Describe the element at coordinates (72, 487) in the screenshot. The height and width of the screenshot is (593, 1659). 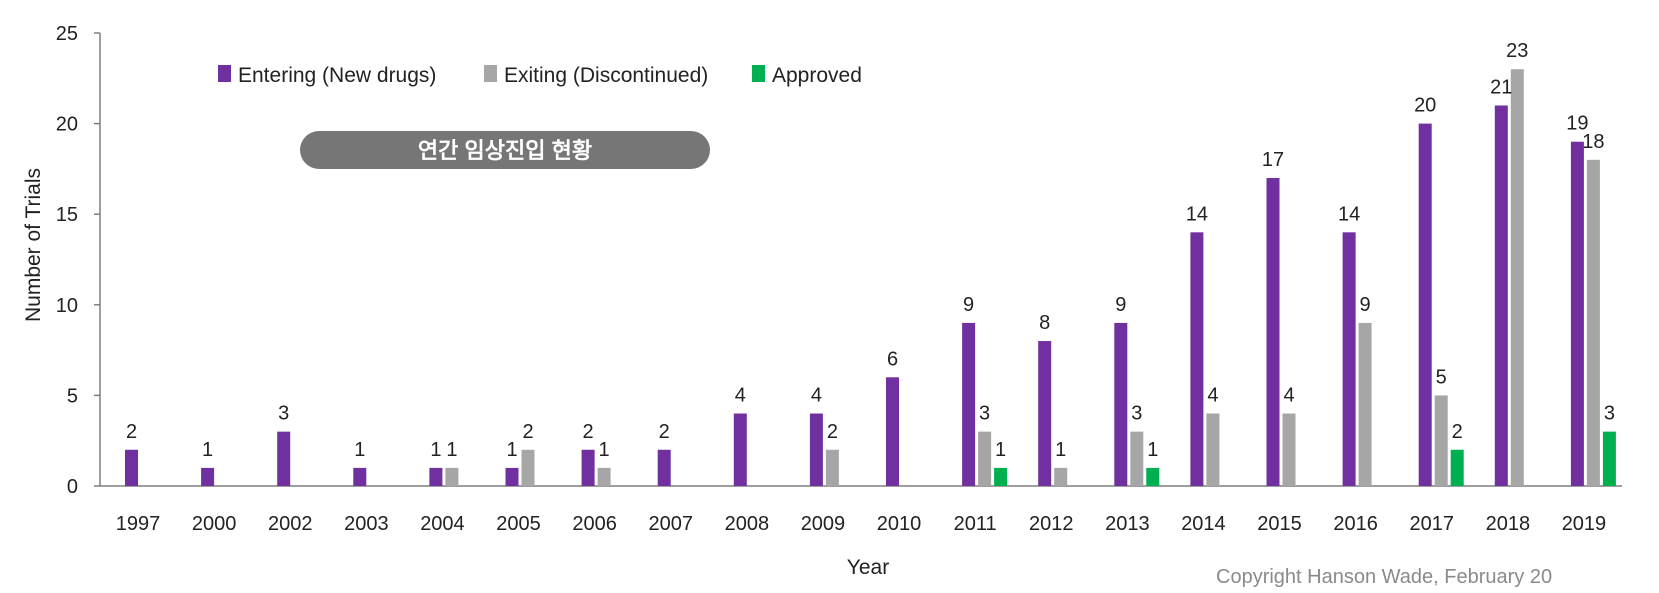
I see `y-tick-label: 0` at that location.